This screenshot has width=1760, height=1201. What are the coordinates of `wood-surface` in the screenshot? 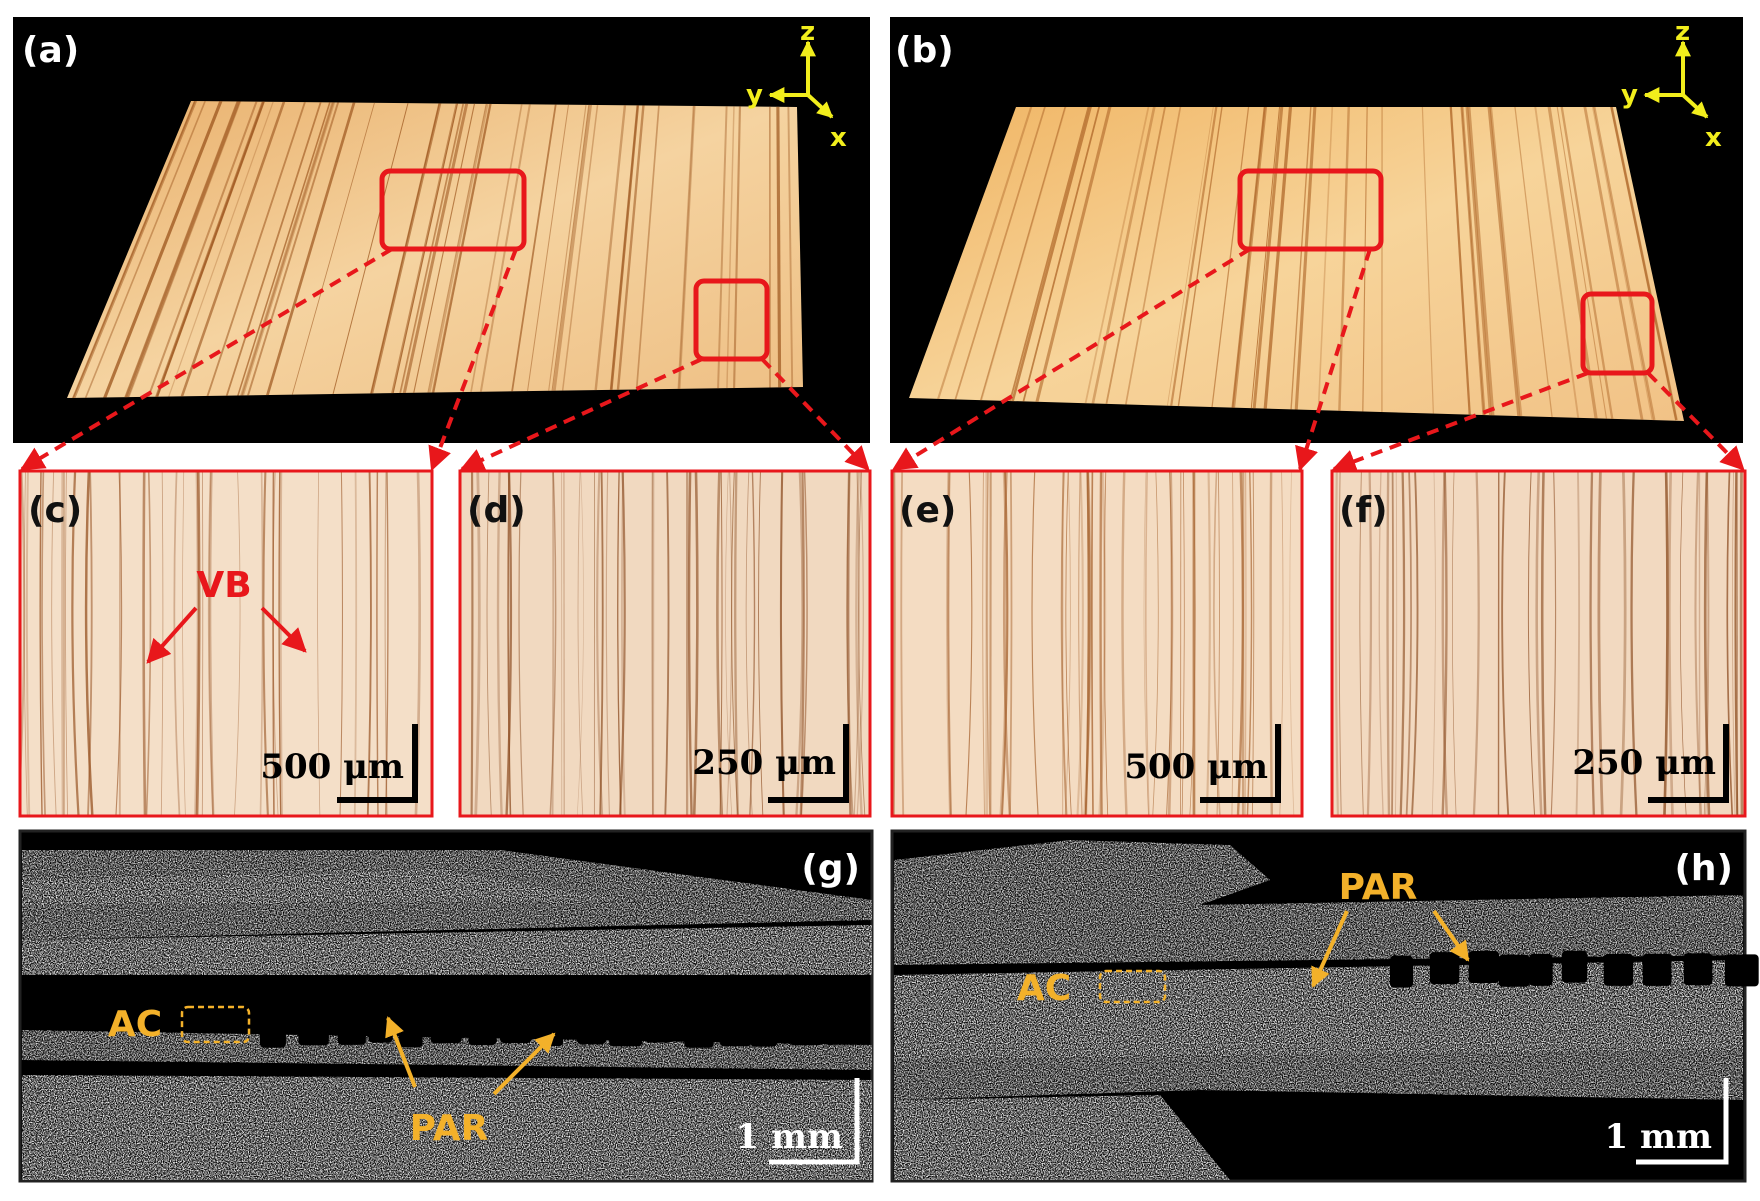 It's located at (1296, 264).